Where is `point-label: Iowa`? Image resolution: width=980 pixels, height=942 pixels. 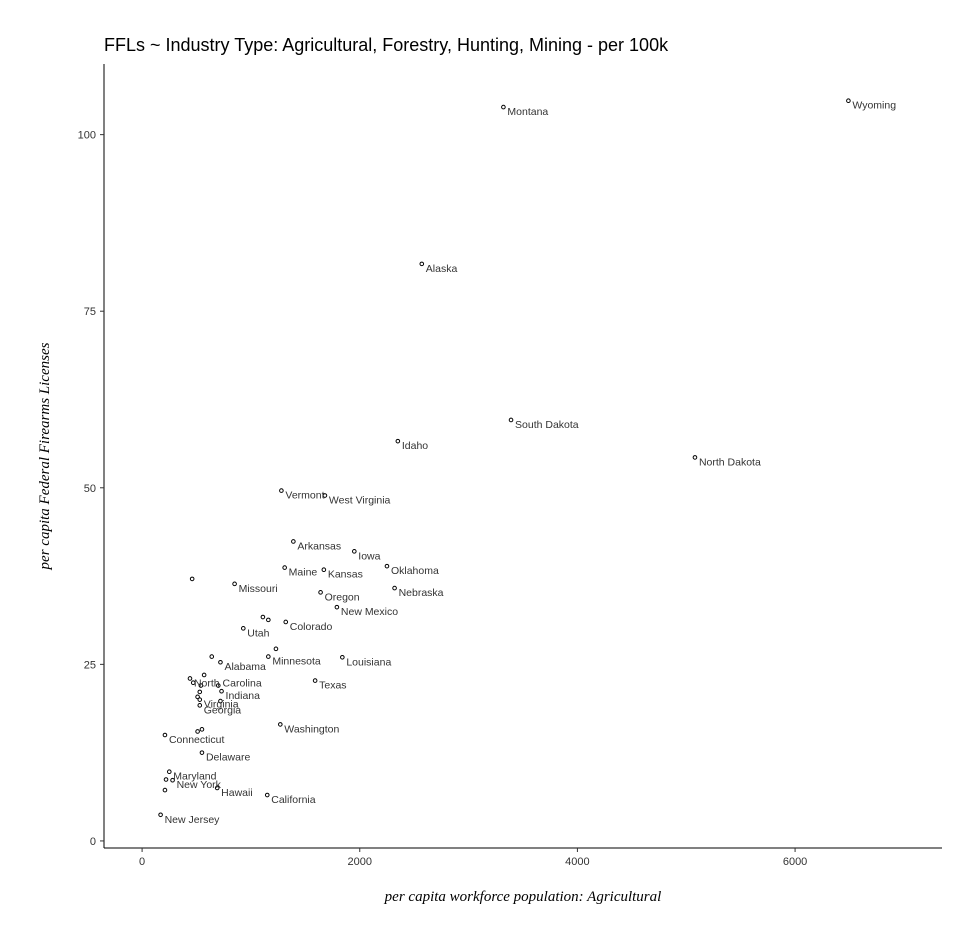 point-label: Iowa is located at coordinates (369, 556).